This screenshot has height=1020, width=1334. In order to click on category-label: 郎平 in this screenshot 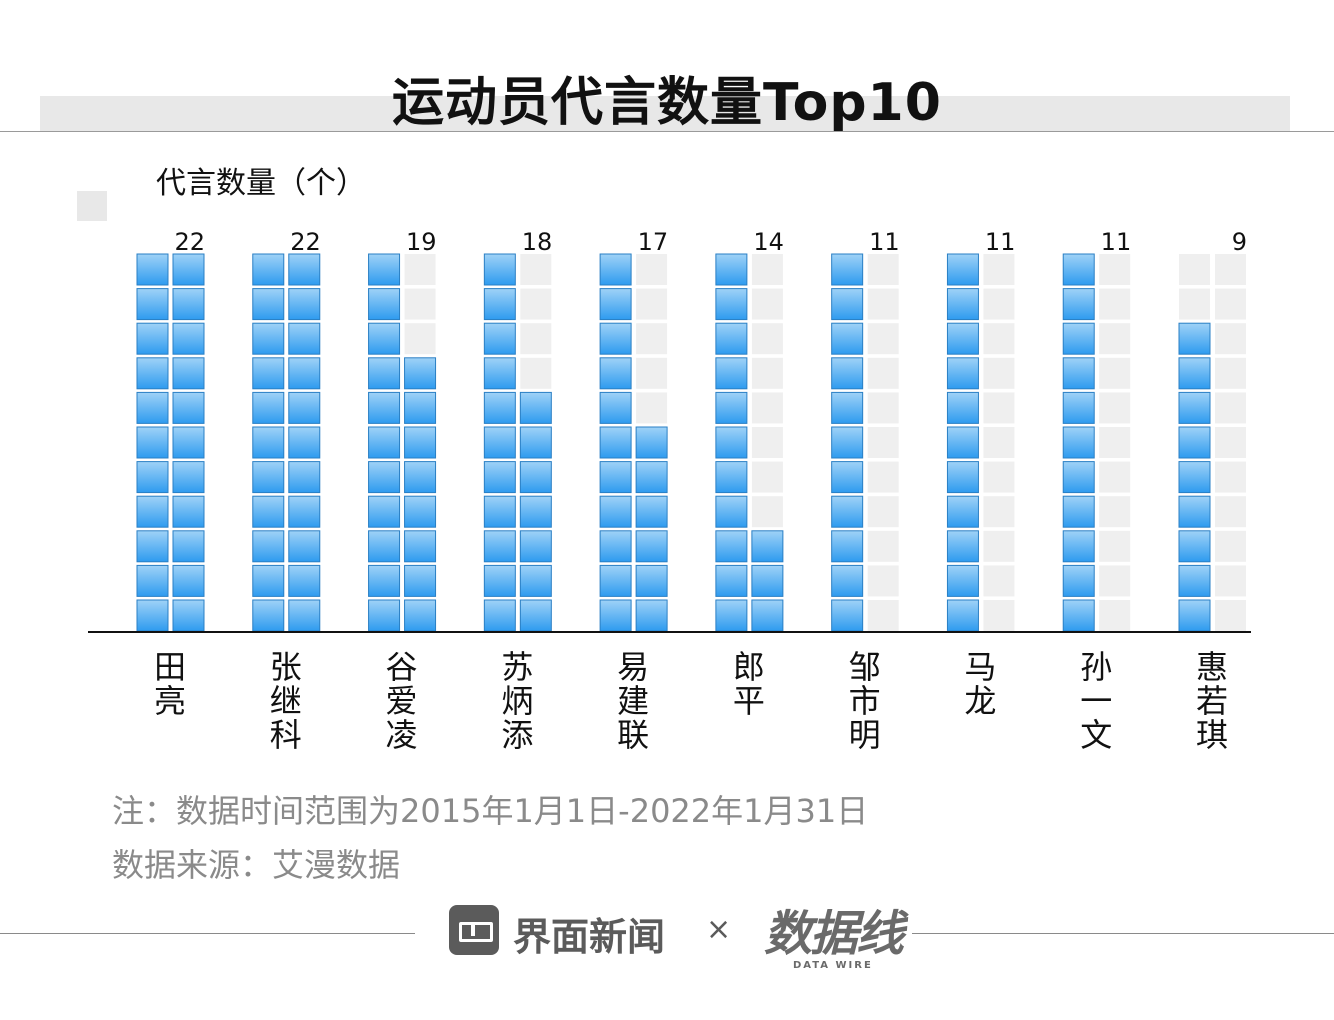, I will do `click(749, 684)`.